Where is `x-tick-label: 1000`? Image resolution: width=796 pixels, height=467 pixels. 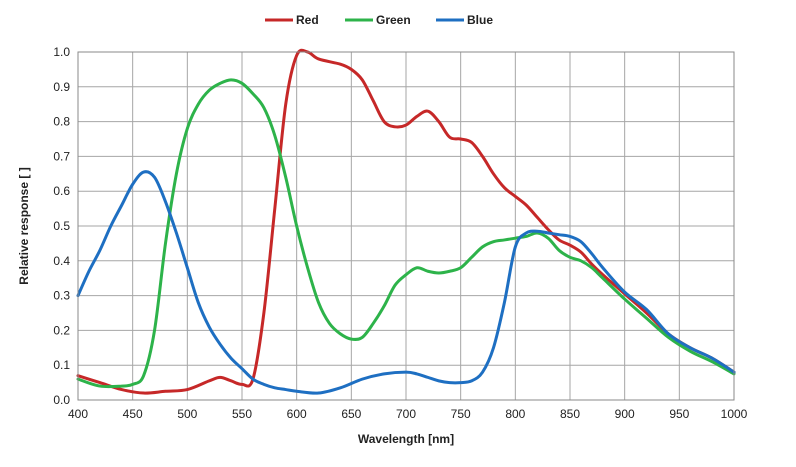
x-tick-label: 1000 is located at coordinates (734, 414).